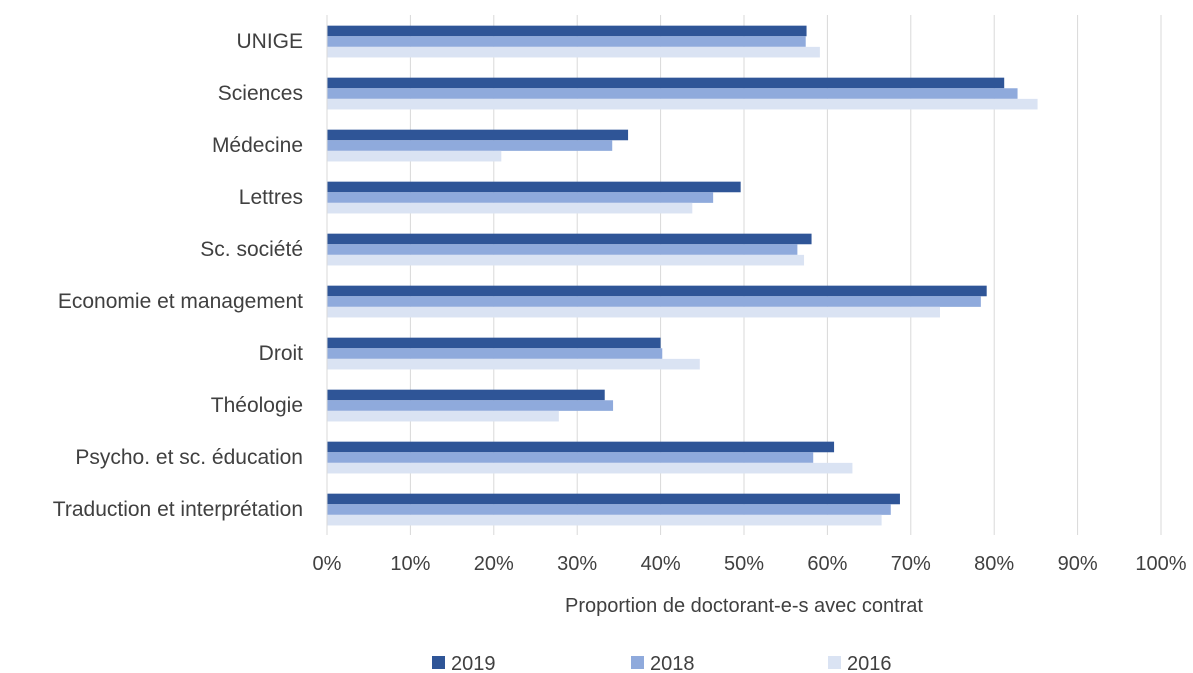  I want to click on category-label: Sciences, so click(260, 93).